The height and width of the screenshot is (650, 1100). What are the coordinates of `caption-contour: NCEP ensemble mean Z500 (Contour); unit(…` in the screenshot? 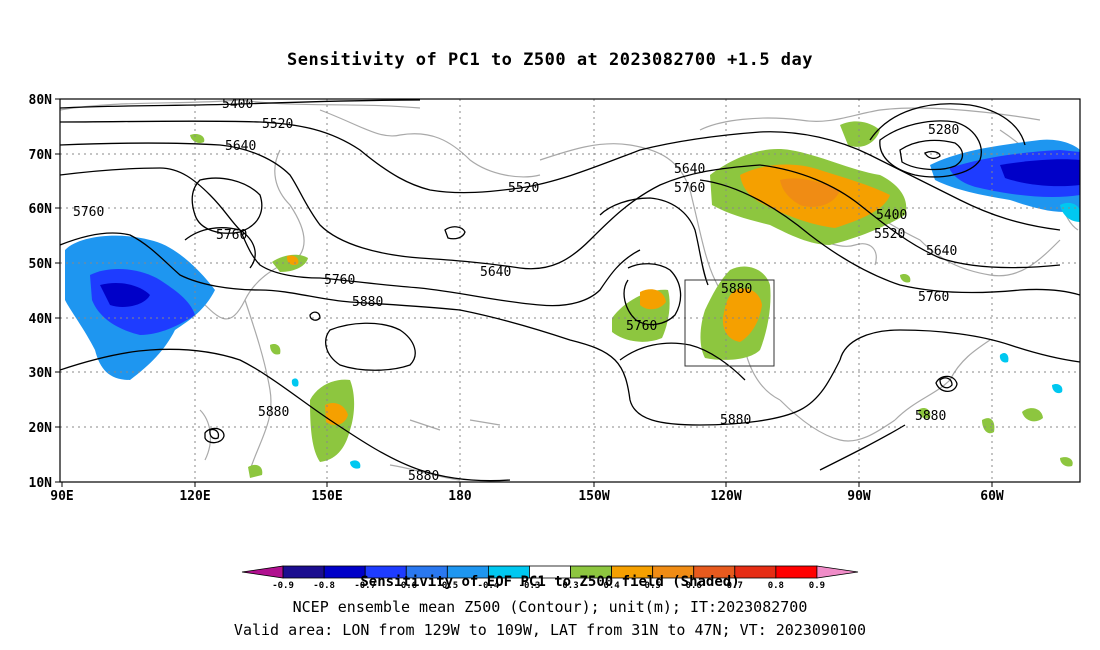 It's located at (550, 607).